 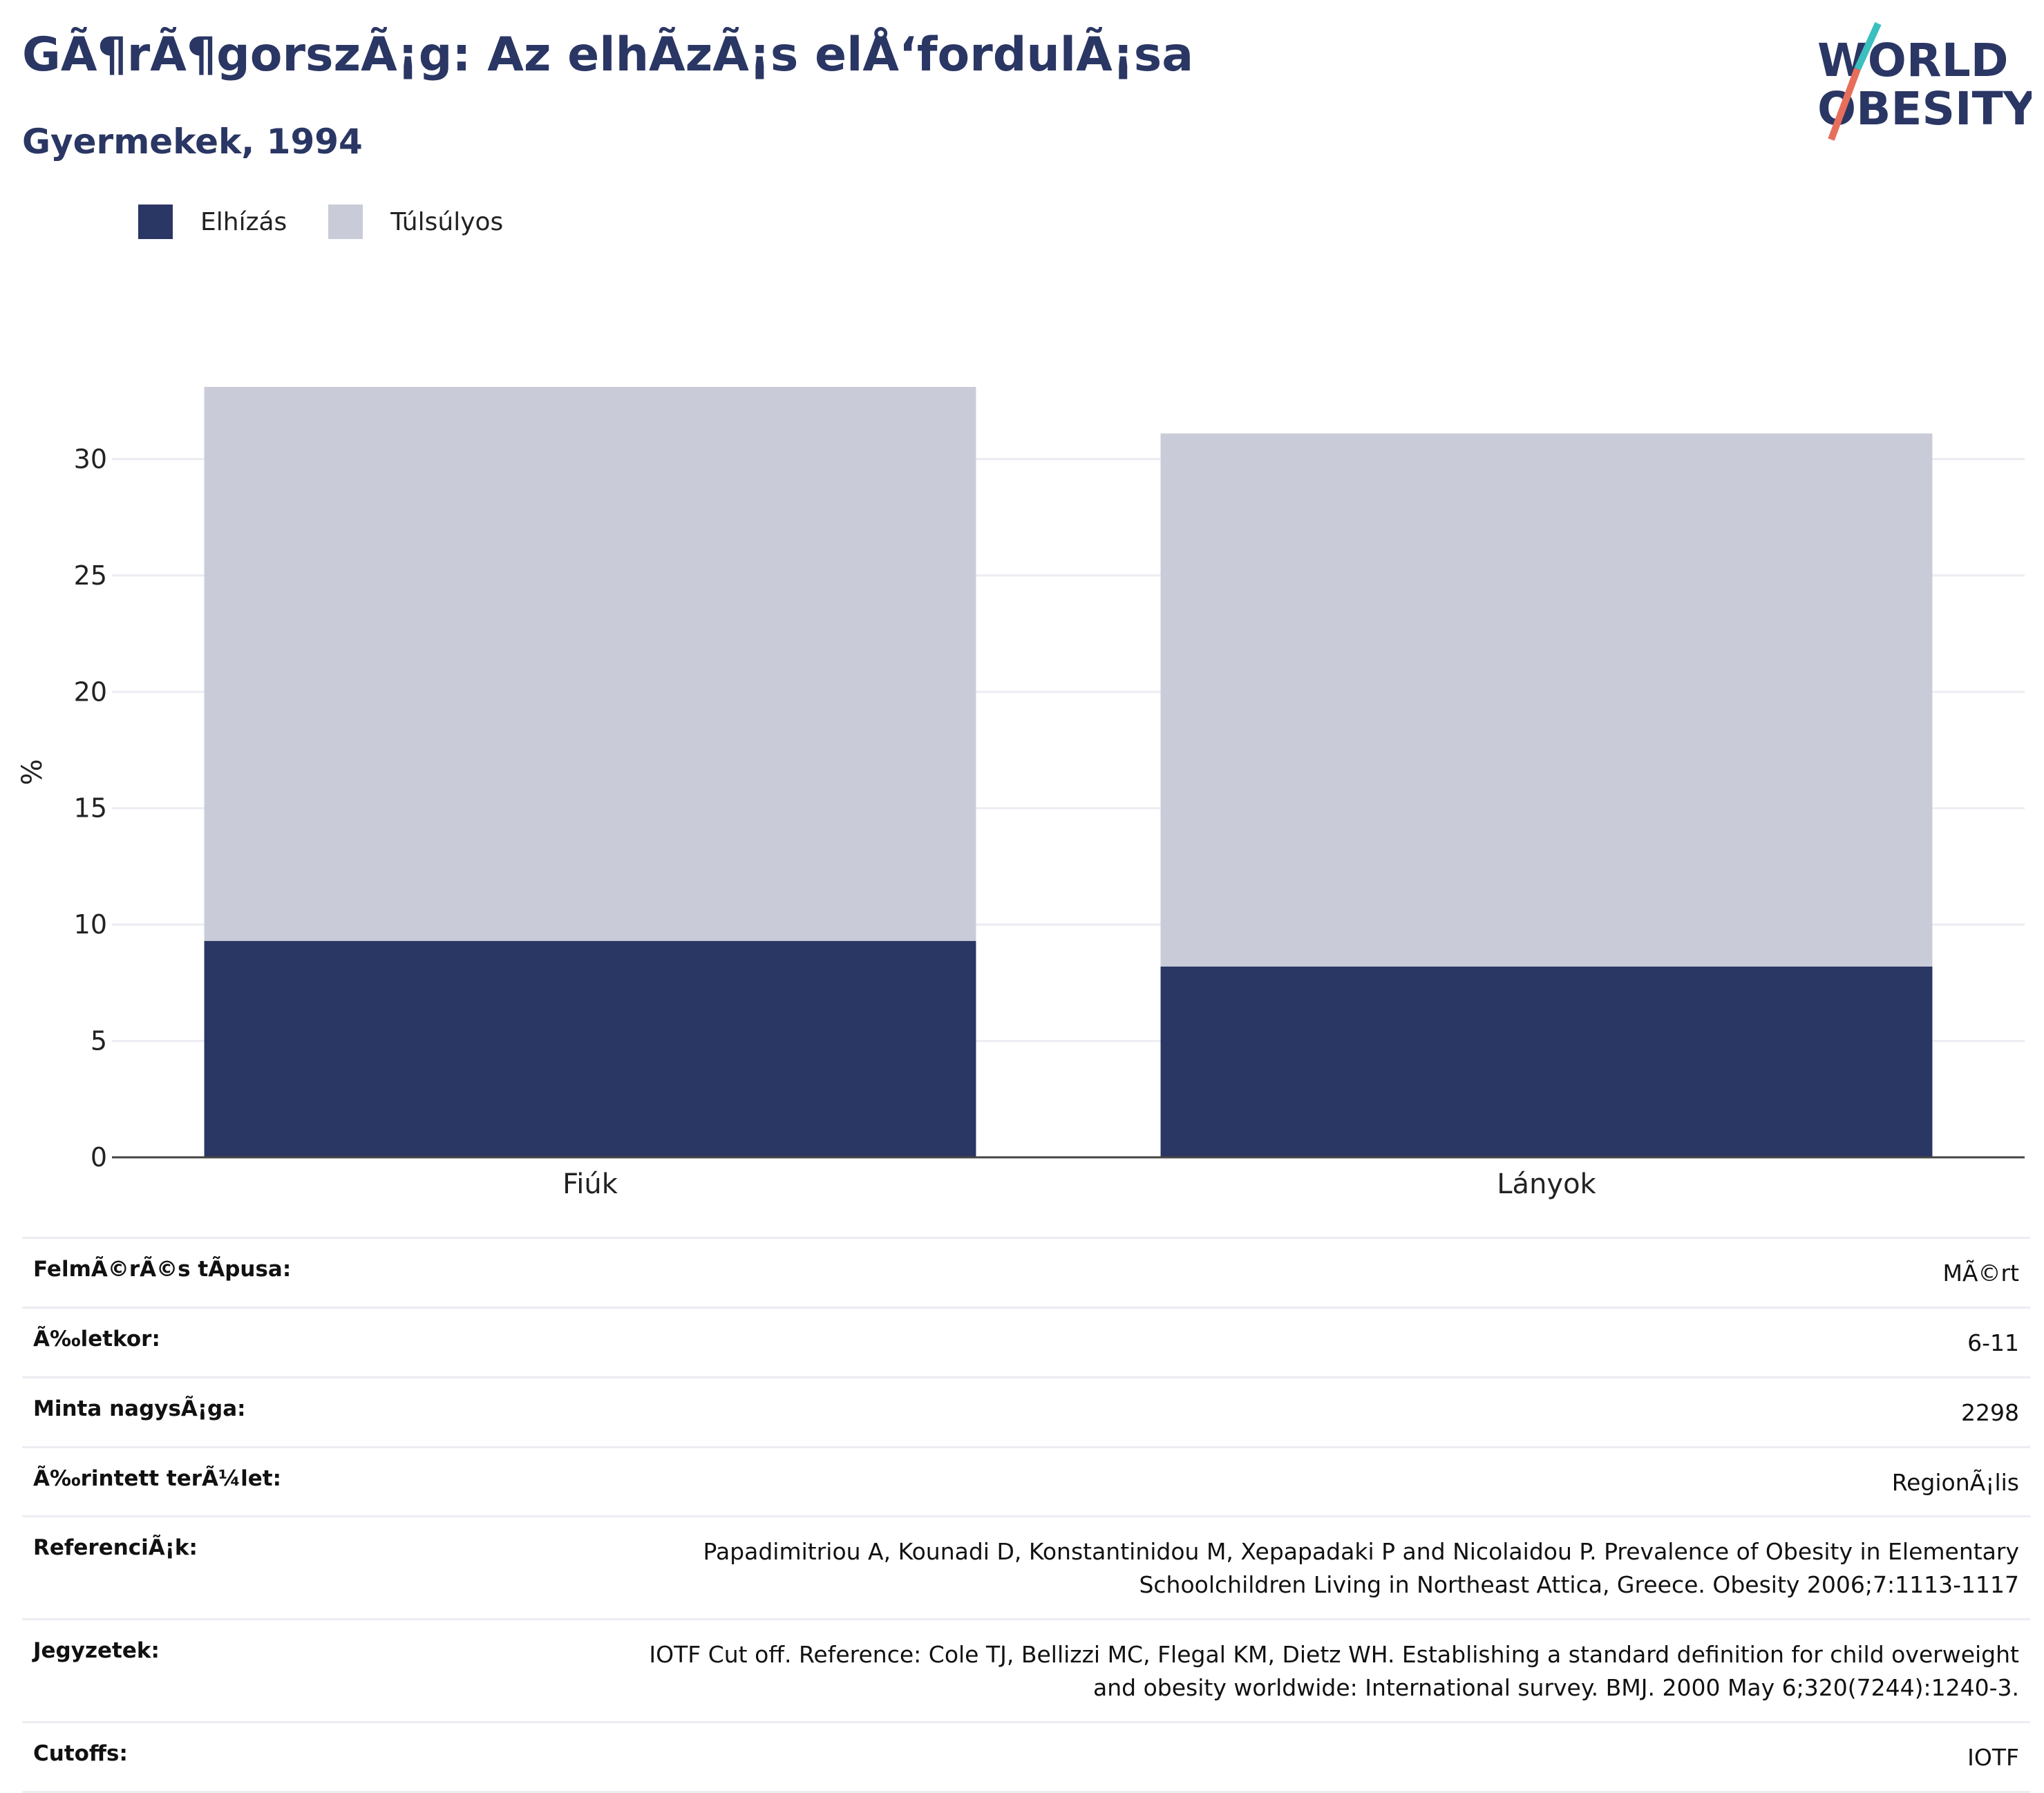 I want to click on metadata-label: Ã‰letkor:, so click(x=96, y=1338).